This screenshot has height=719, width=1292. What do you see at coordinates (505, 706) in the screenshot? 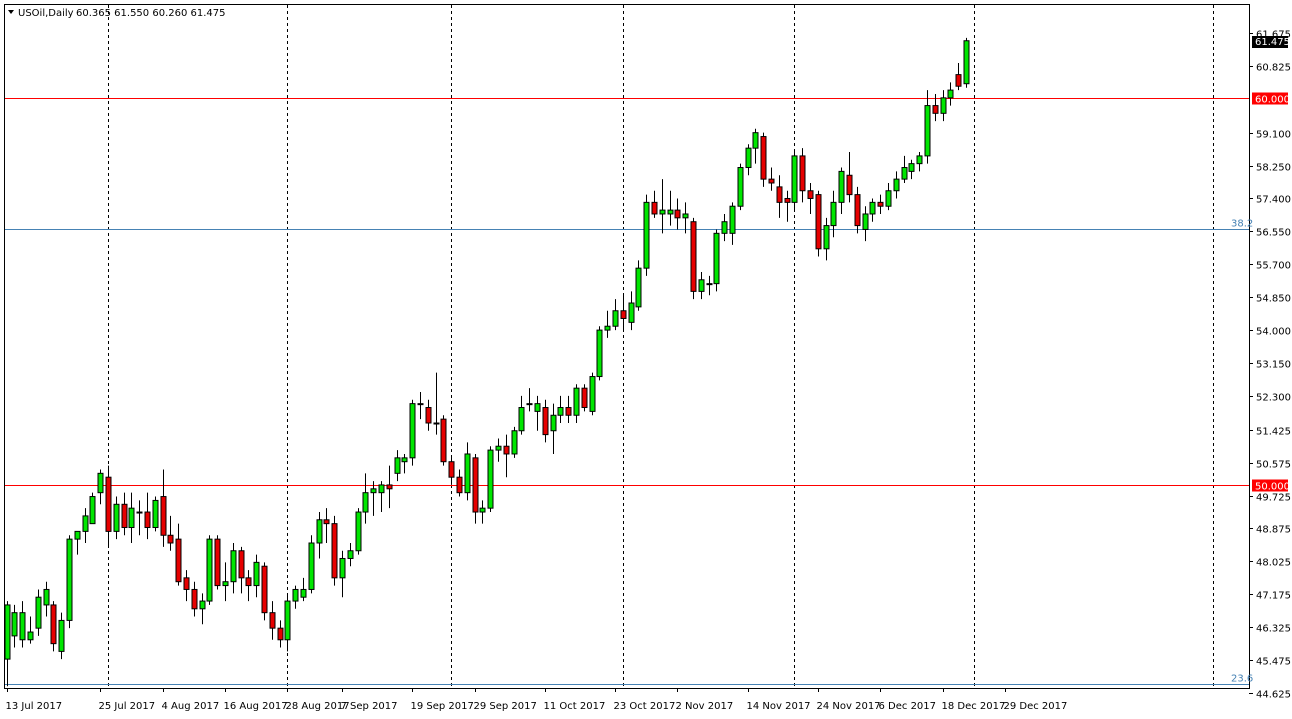
I see `x-tick-label-7: 29 Sep 2017` at bounding box center [505, 706].